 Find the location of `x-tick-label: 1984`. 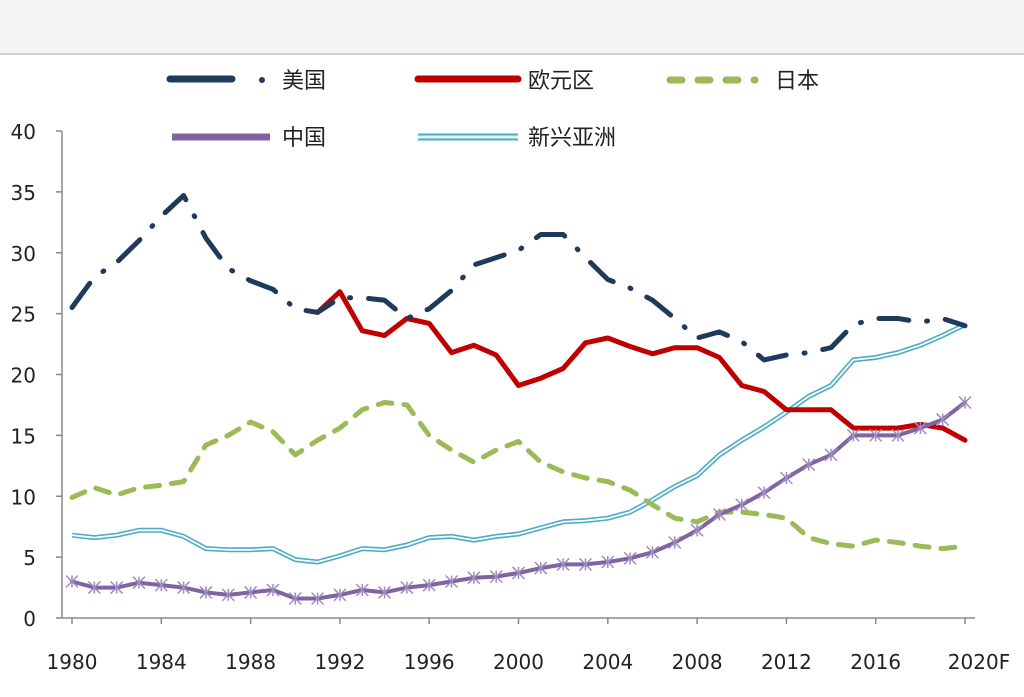

x-tick-label: 1984 is located at coordinates (161, 662).